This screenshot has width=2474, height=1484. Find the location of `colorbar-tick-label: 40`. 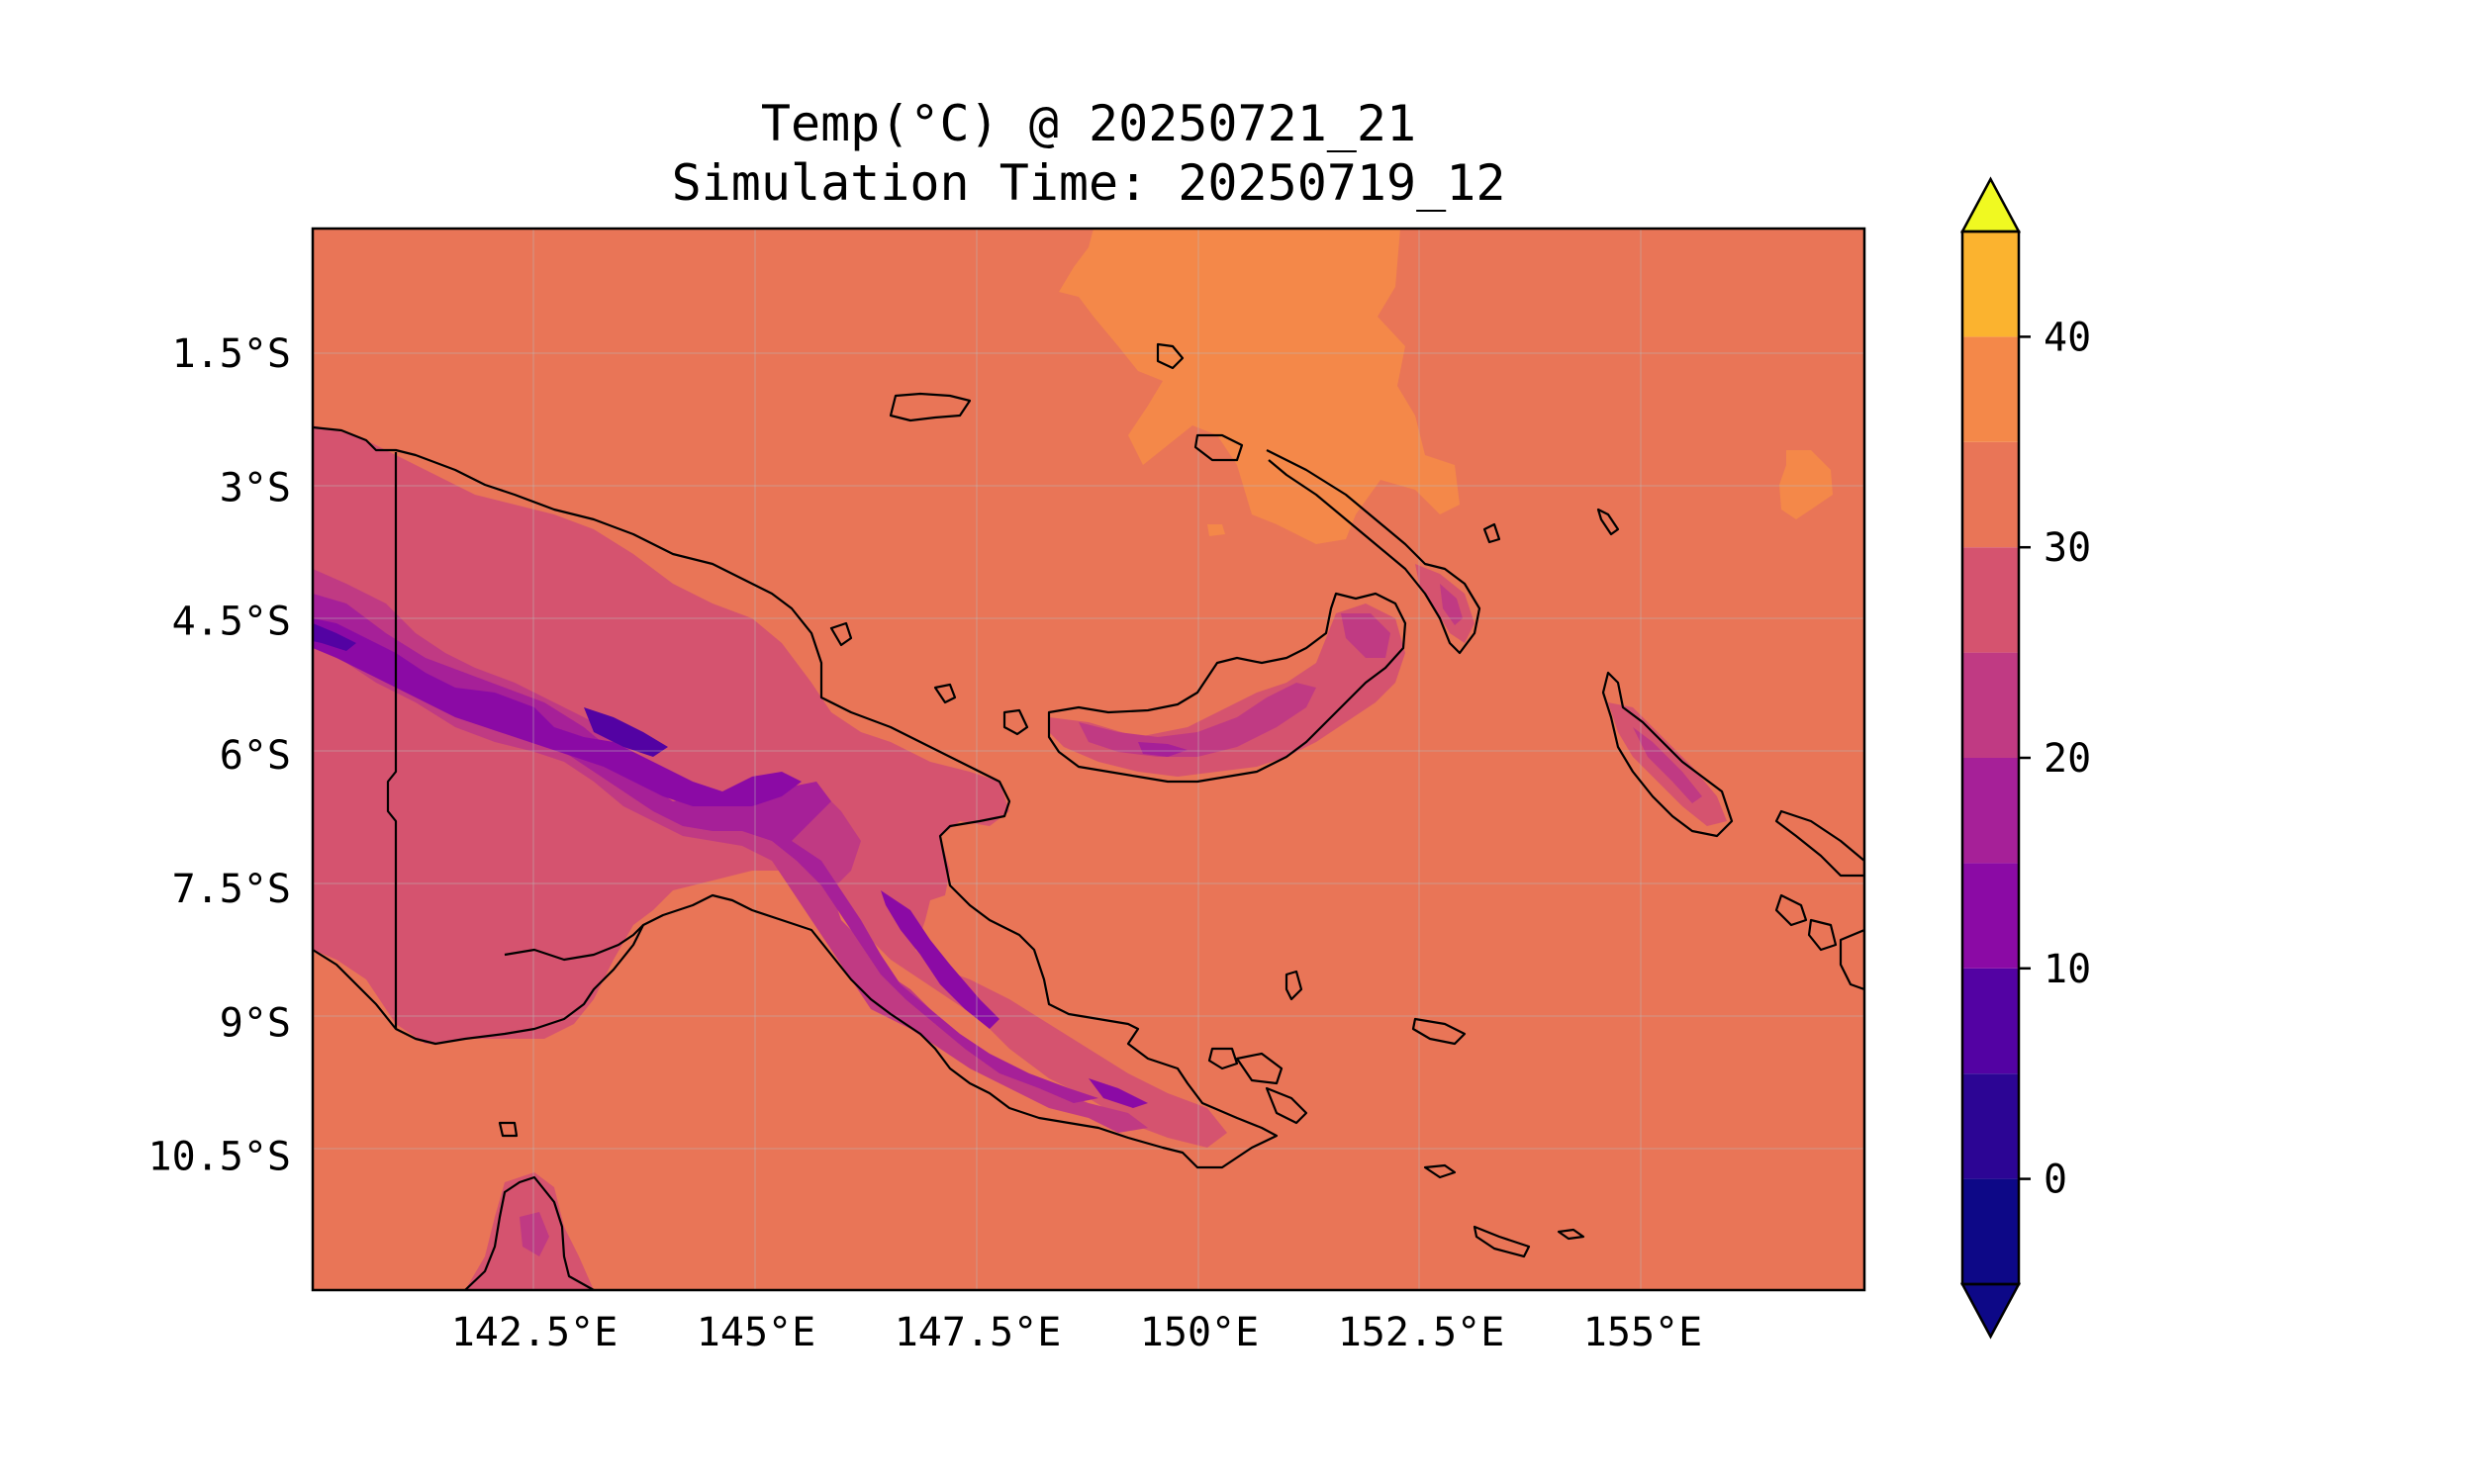

colorbar-tick-label: 40 is located at coordinates (2067, 337).